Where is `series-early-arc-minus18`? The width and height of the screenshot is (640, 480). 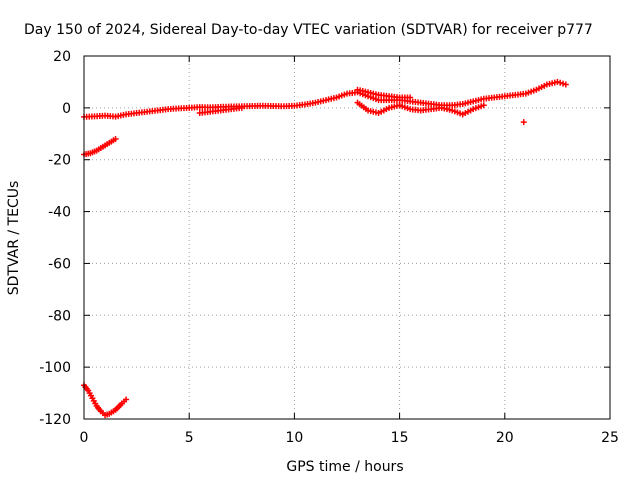
series-early-arc-minus18 is located at coordinates (100, 146).